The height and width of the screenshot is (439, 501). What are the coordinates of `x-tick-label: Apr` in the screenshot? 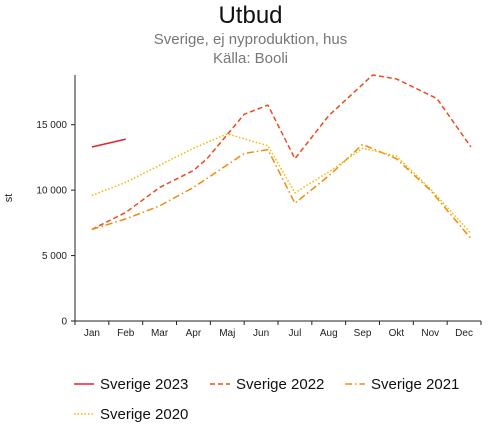 It's located at (194, 333).